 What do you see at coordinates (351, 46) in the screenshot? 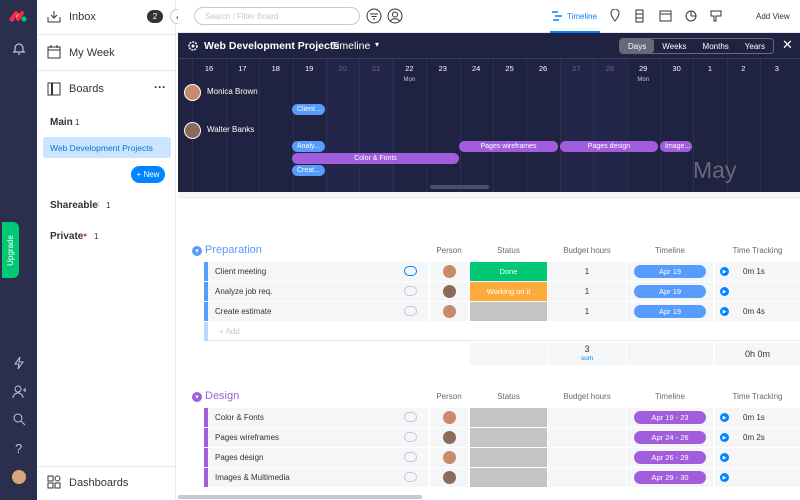
I see `timeline-view-name: Timeline` at bounding box center [351, 46].